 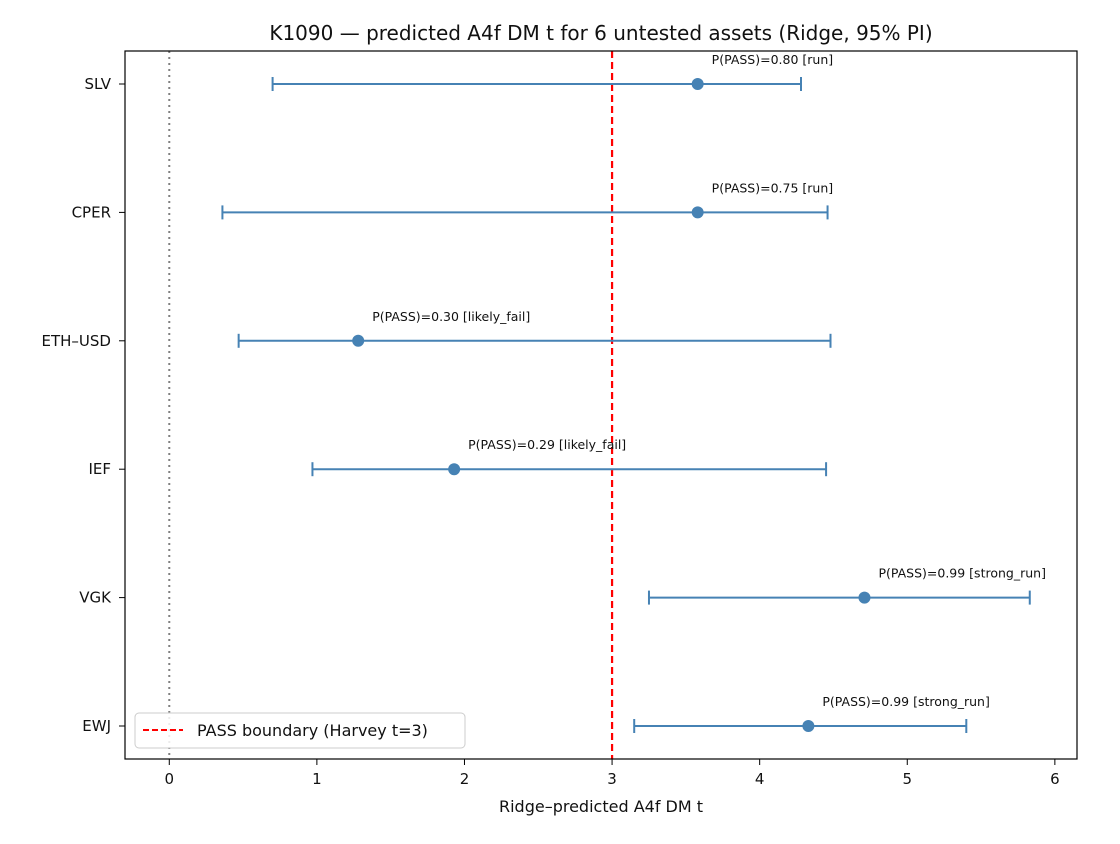 I want to click on pass-probability-annotation: P(PASS)=0.75 [run], so click(x=772, y=187).